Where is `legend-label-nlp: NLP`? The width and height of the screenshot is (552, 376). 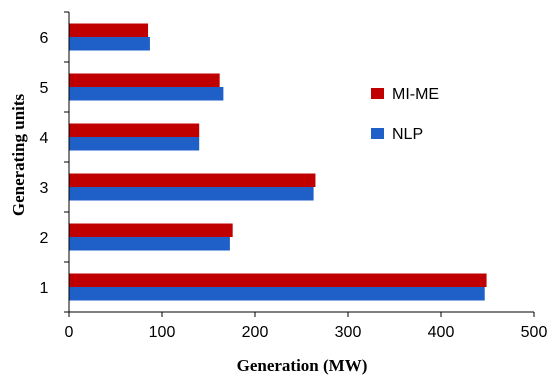 legend-label-nlp: NLP is located at coordinates (407, 134).